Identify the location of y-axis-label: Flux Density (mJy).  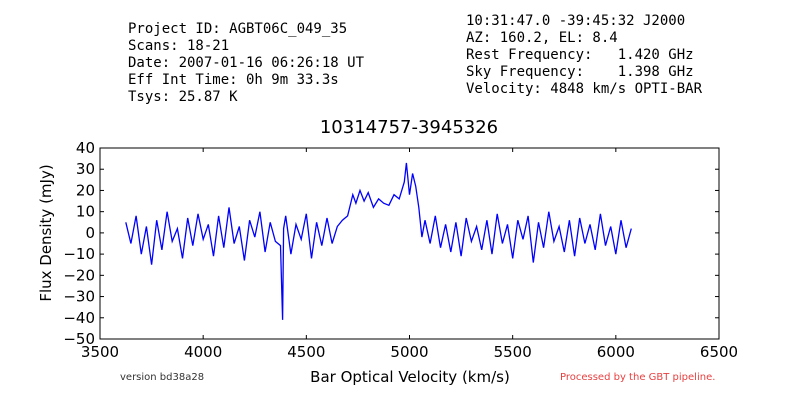
(46, 232).